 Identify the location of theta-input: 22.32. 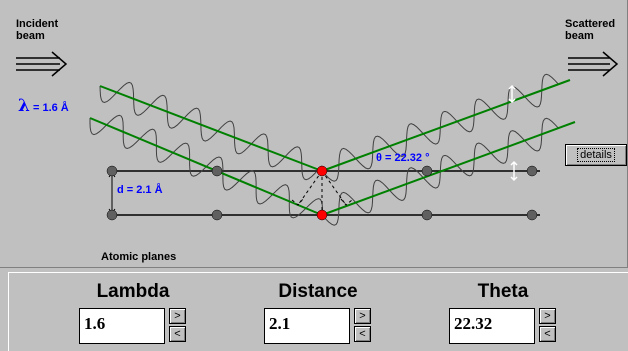
(492, 326).